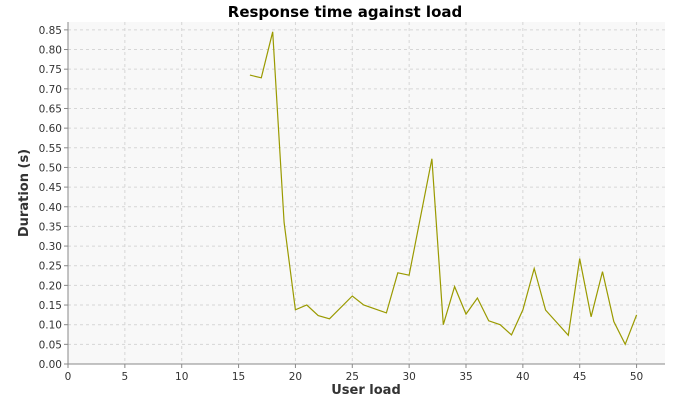 The height and width of the screenshot is (400, 690). What do you see at coordinates (50, 70) in the screenshot?
I see `y-tick-label: 0.75` at bounding box center [50, 70].